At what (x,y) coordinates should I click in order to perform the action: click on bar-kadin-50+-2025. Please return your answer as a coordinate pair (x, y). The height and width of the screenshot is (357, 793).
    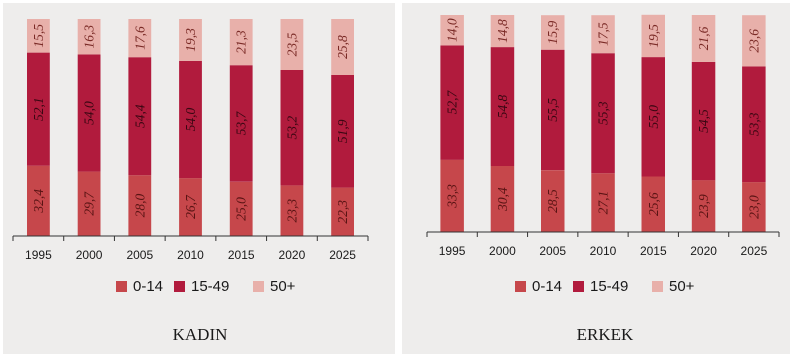
    Looking at the image, I should click on (342, 47).